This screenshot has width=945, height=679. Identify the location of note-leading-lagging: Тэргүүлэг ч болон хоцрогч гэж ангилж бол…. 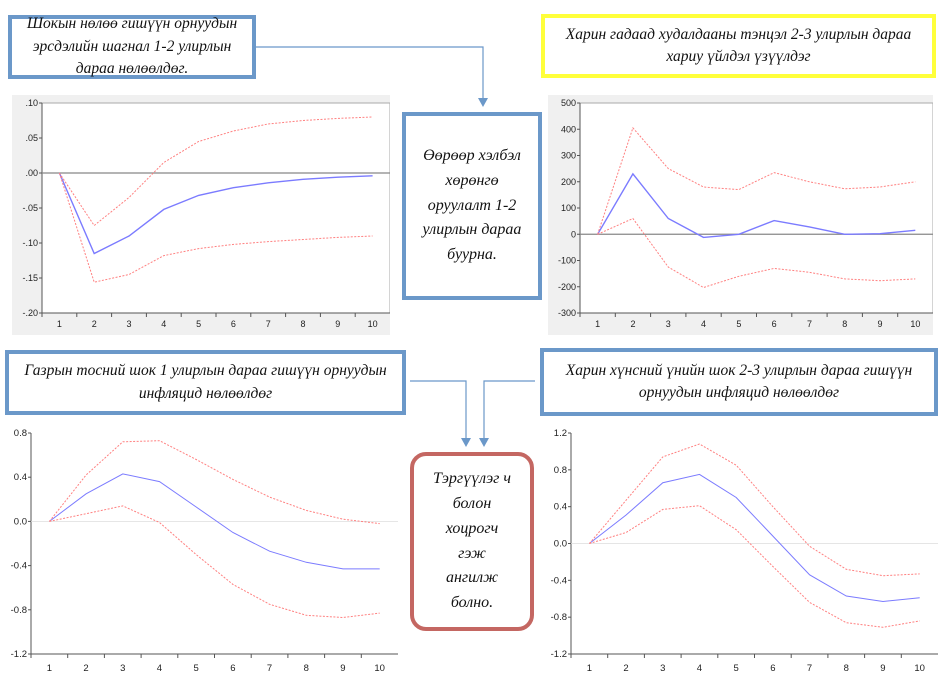
(472, 541).